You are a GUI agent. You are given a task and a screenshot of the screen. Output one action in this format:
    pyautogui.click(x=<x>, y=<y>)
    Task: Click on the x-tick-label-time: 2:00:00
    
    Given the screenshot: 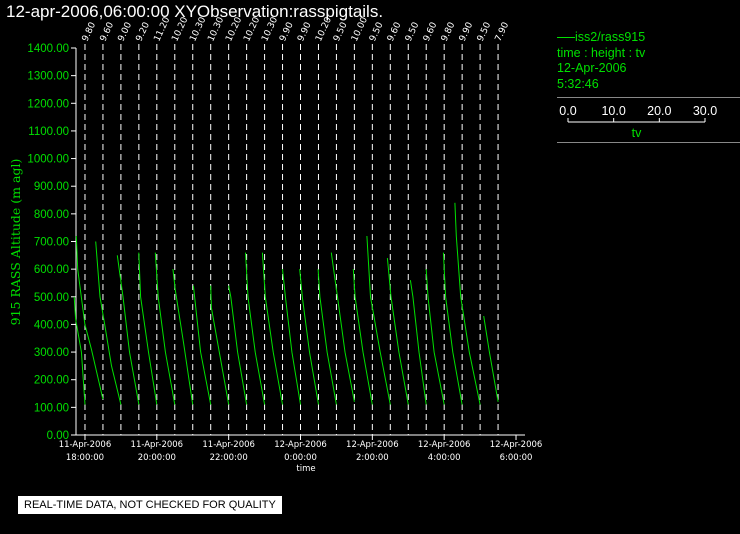 What is the action you would take?
    pyautogui.click(x=372, y=458)
    